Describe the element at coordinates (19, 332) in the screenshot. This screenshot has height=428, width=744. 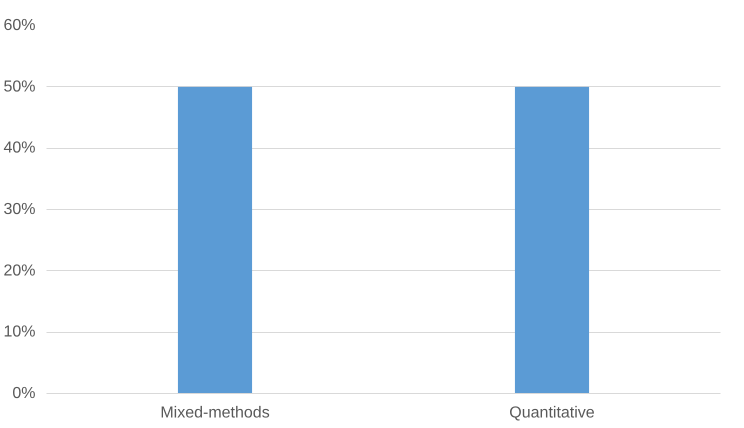
I see `y-tick-label: 10%` at that location.